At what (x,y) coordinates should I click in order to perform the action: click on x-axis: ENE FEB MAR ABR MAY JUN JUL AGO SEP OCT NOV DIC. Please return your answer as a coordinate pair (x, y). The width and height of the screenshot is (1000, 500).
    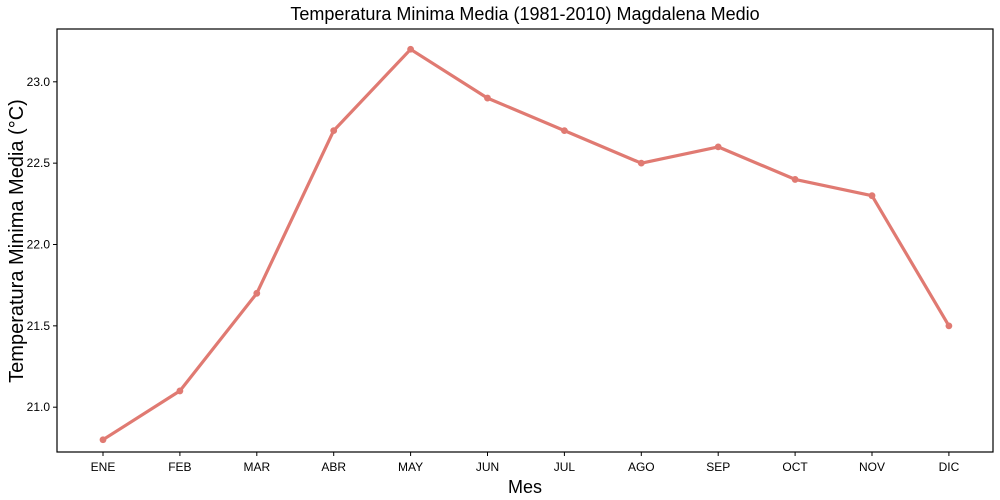
    Looking at the image, I should click on (525, 463).